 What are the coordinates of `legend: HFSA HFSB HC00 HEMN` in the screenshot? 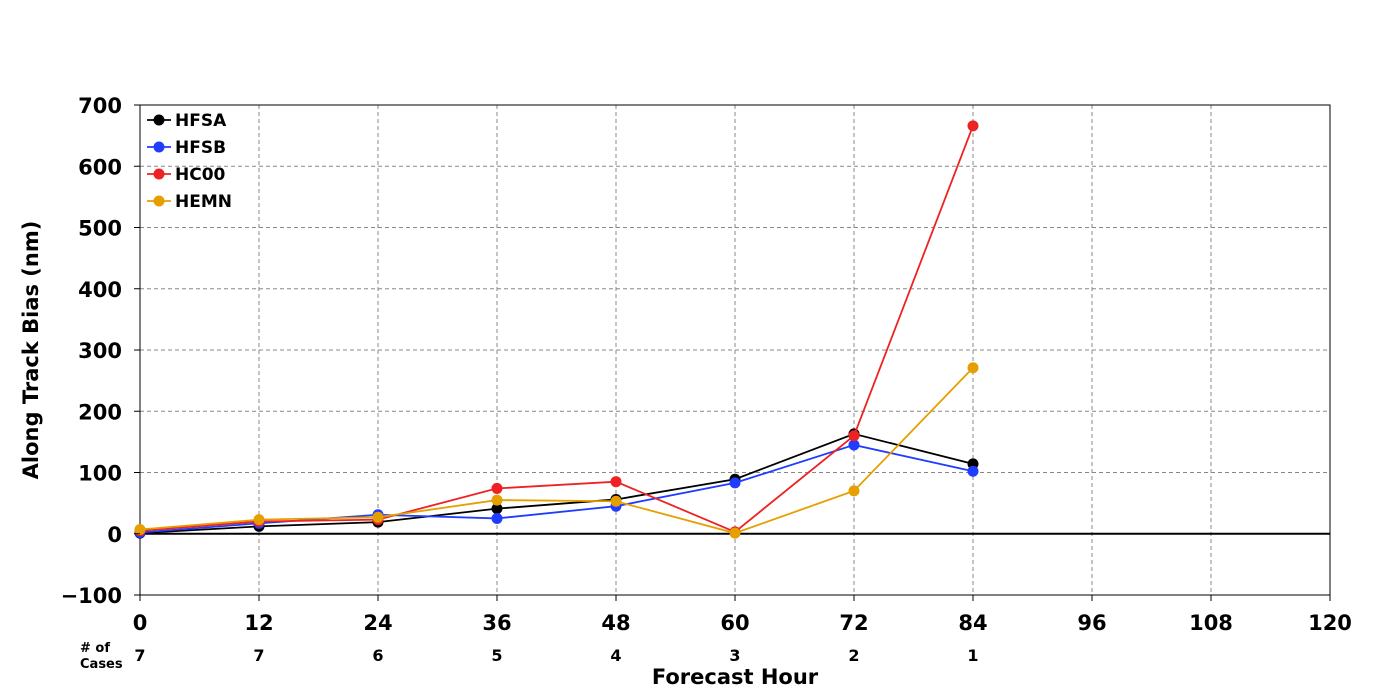 It's located at (189, 161).